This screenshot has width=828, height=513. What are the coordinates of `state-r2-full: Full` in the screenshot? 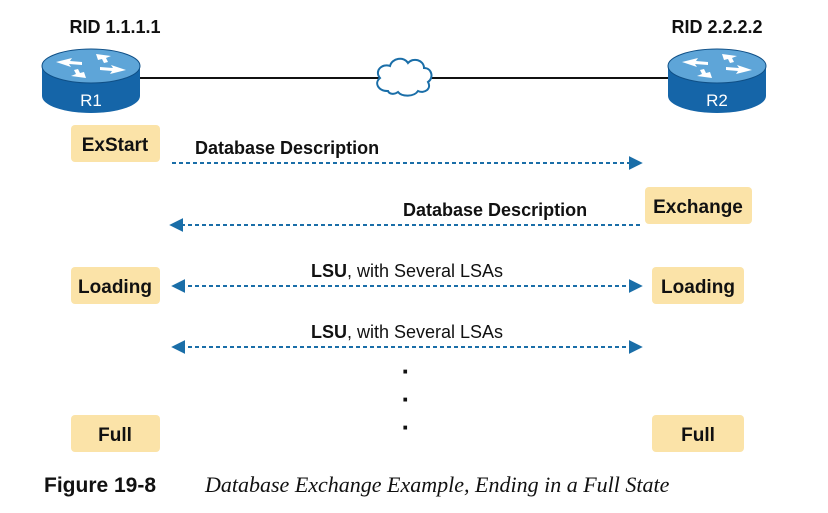 It's located at (698, 433).